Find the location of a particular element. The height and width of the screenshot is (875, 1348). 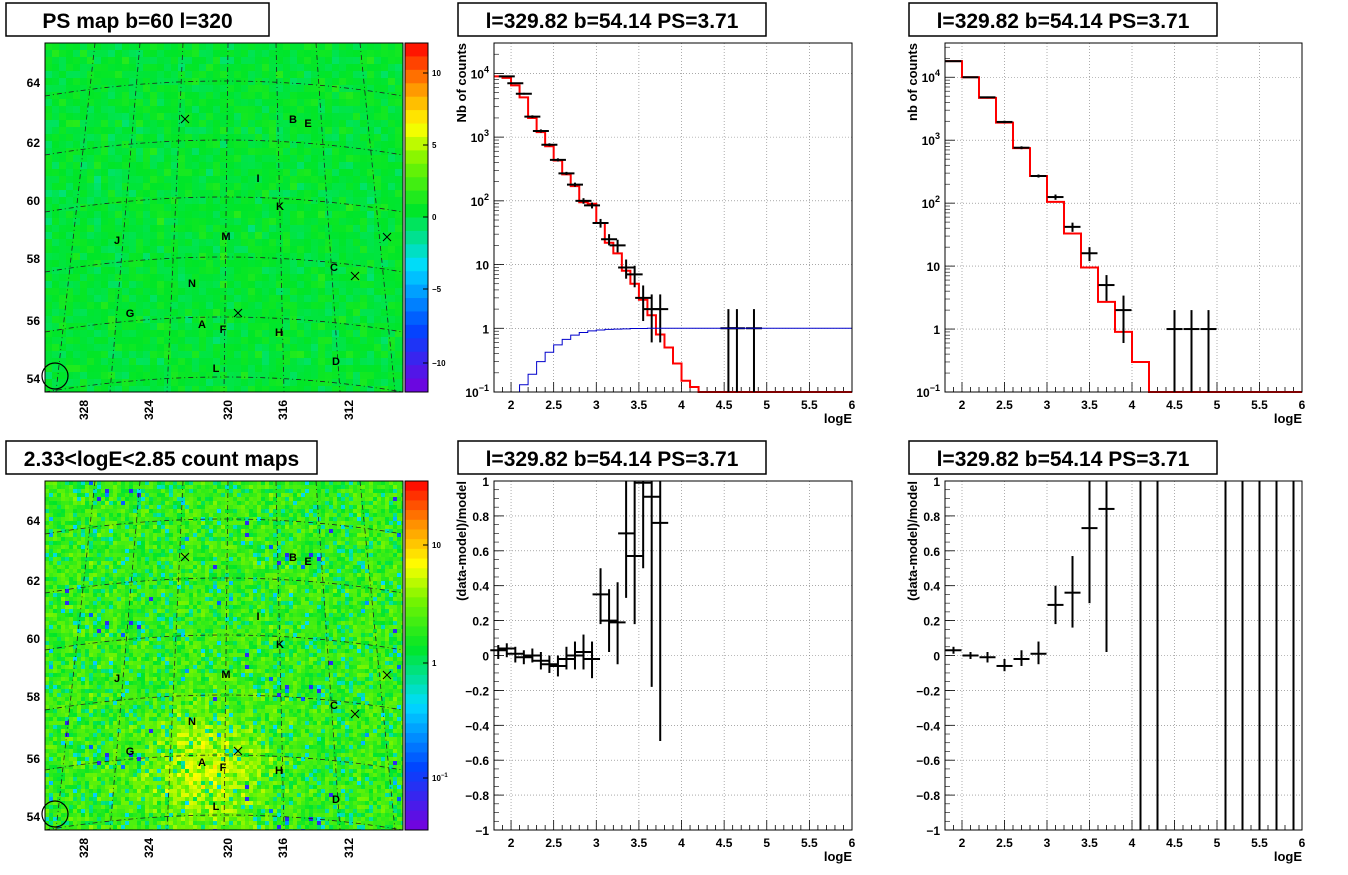

colorbar-swatch is located at coordinates (416, 50).